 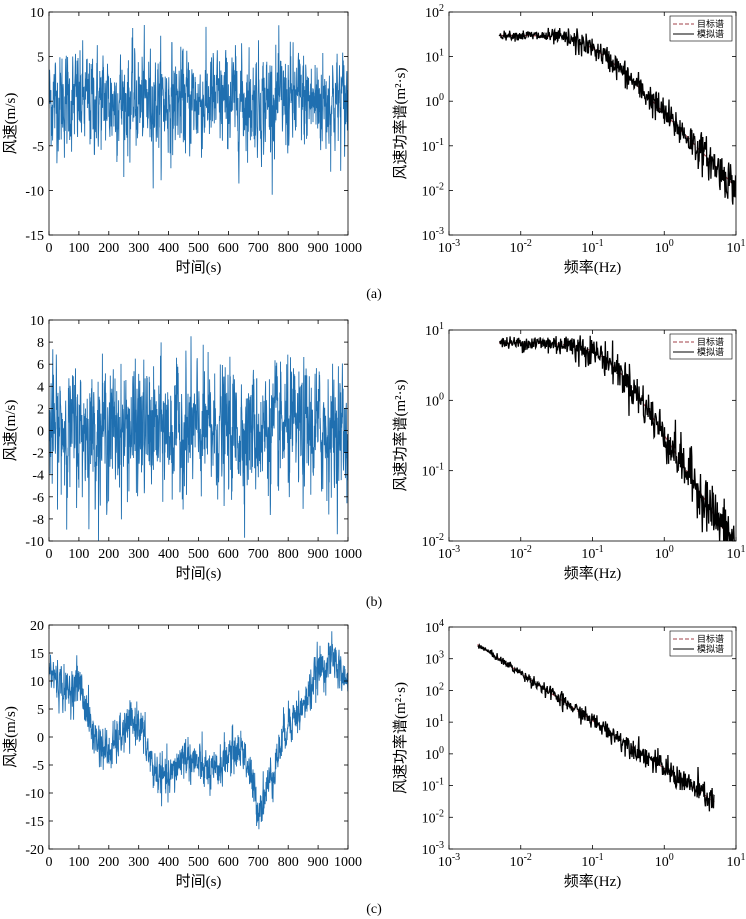 I want to click on y-tick-label: 10², so click(x=434, y=12).